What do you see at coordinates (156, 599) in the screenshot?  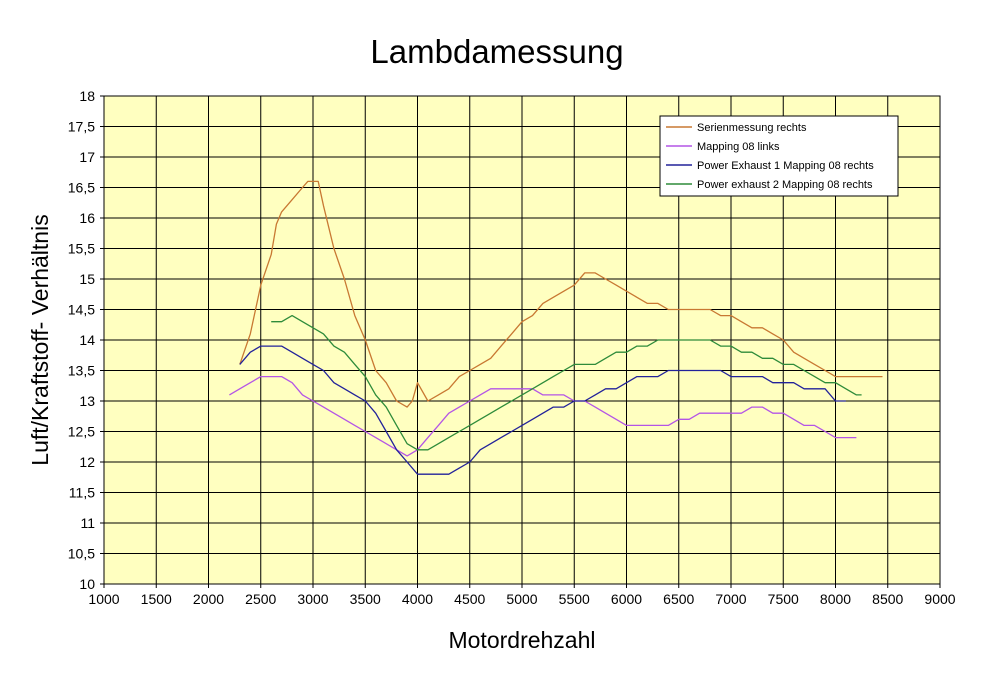 I see `x-tick-label: 1500` at bounding box center [156, 599].